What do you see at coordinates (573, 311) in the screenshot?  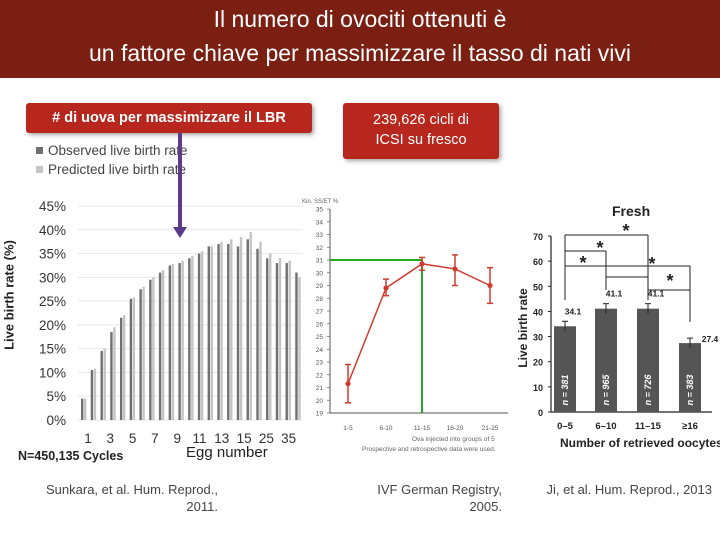 I see `right-value-label: 34.1` at bounding box center [573, 311].